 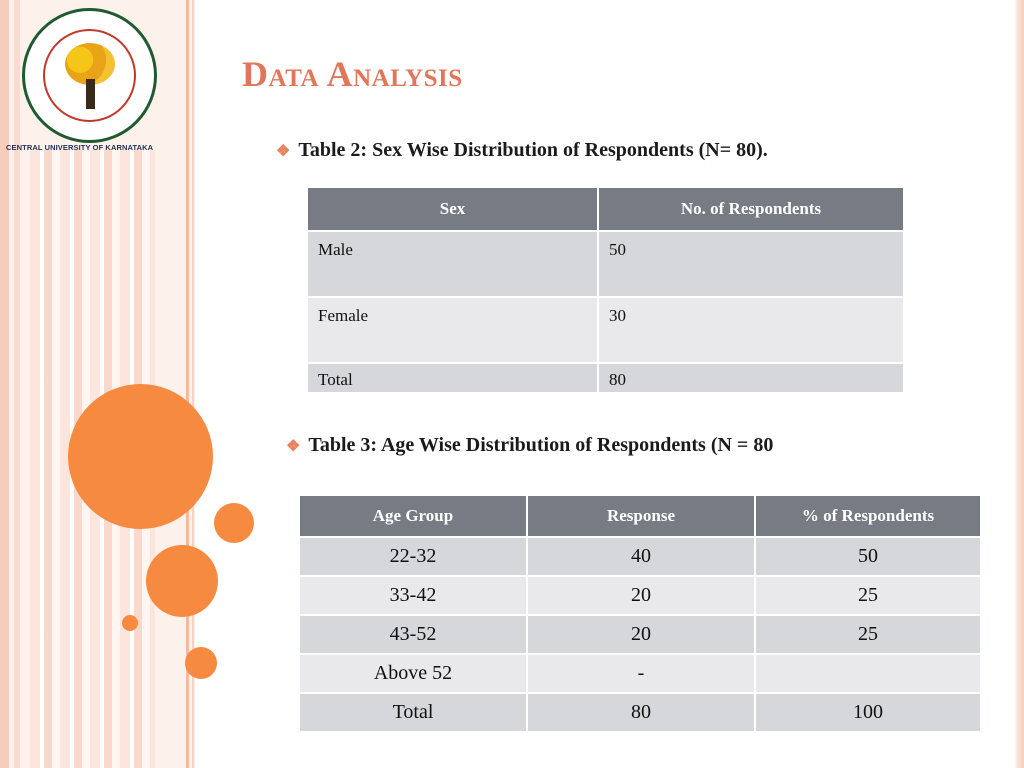 I want to click on table-row: 22-32 40 50, so click(x=640, y=556).